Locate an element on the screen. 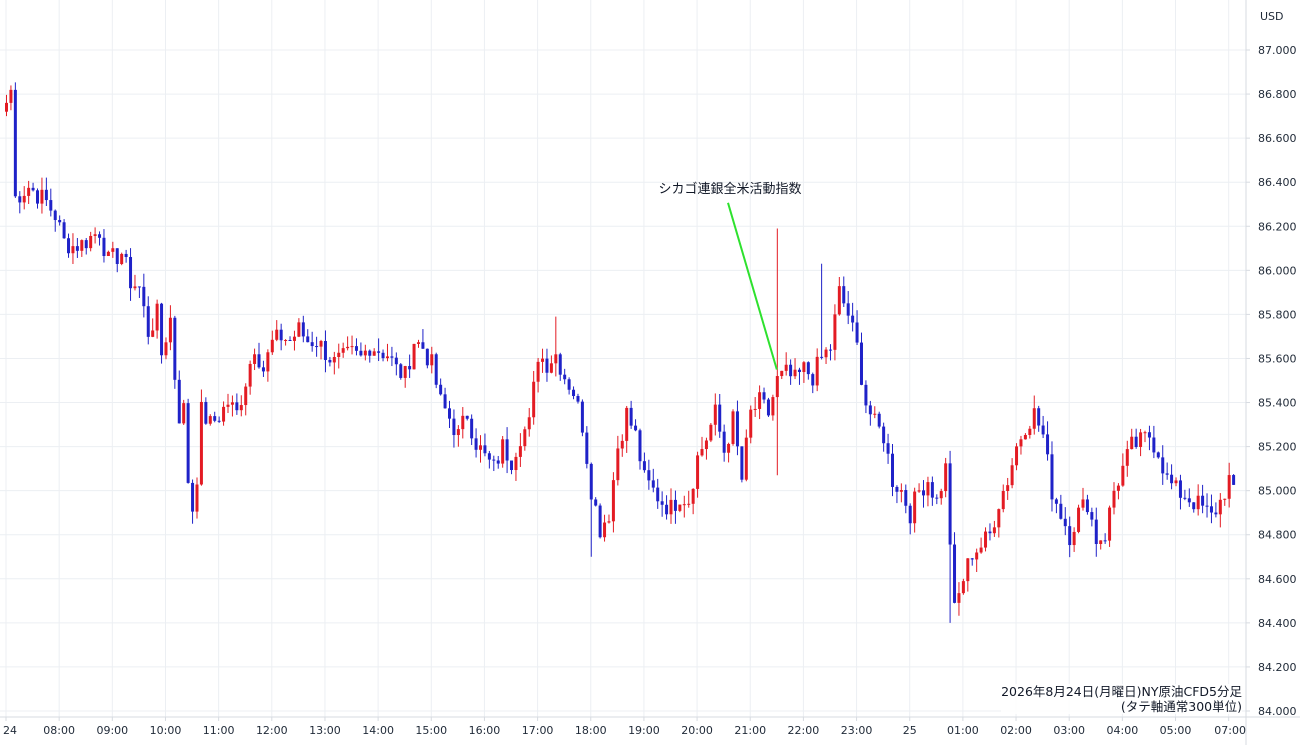  x-tick-label: 10:00 is located at coordinates (166, 730).